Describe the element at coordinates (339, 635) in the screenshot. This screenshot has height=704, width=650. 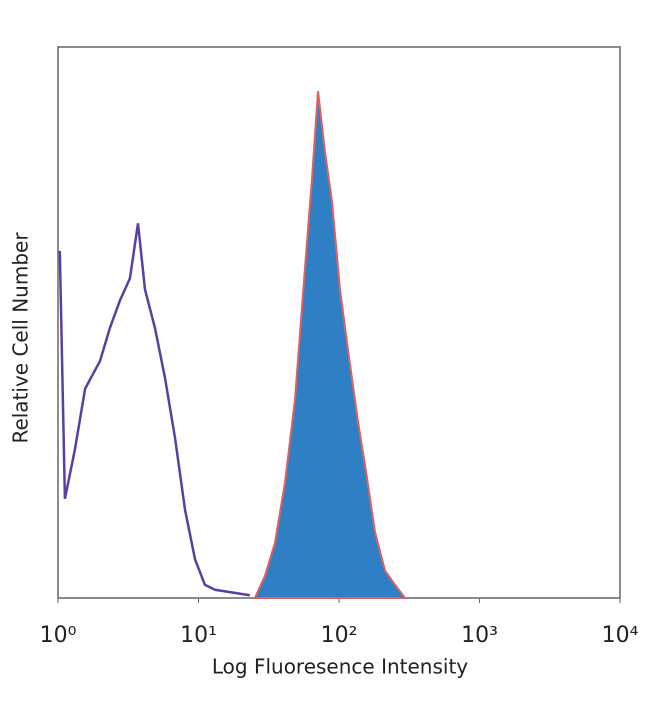
I see `x-tick-label: 10²` at that location.